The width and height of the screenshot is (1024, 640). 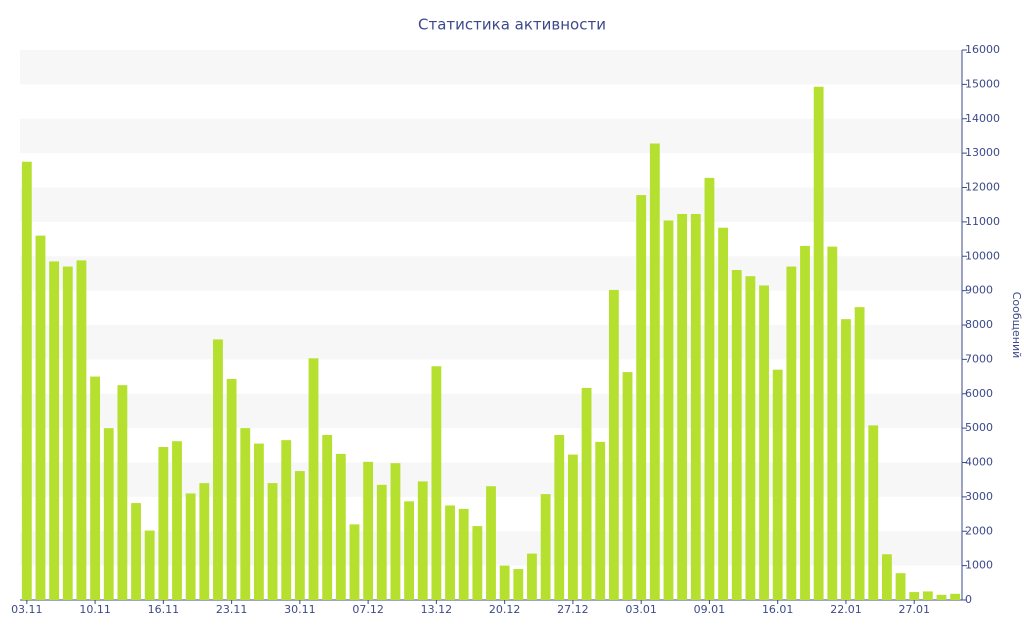 What do you see at coordinates (982, 49) in the screenshot?
I see `y-tick-label: 16000` at bounding box center [982, 49].